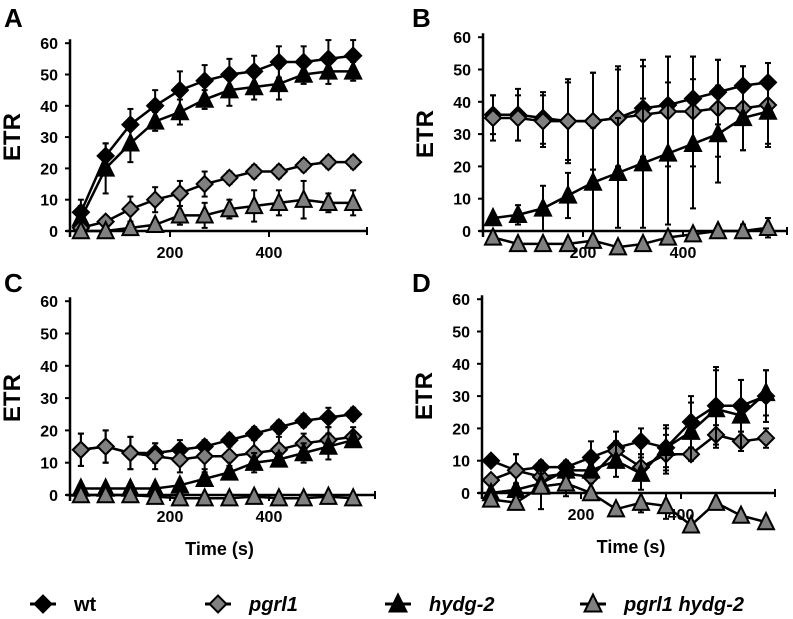 The width and height of the screenshot is (793, 619). I want to click on y-tick-label: 50, so click(49, 76).